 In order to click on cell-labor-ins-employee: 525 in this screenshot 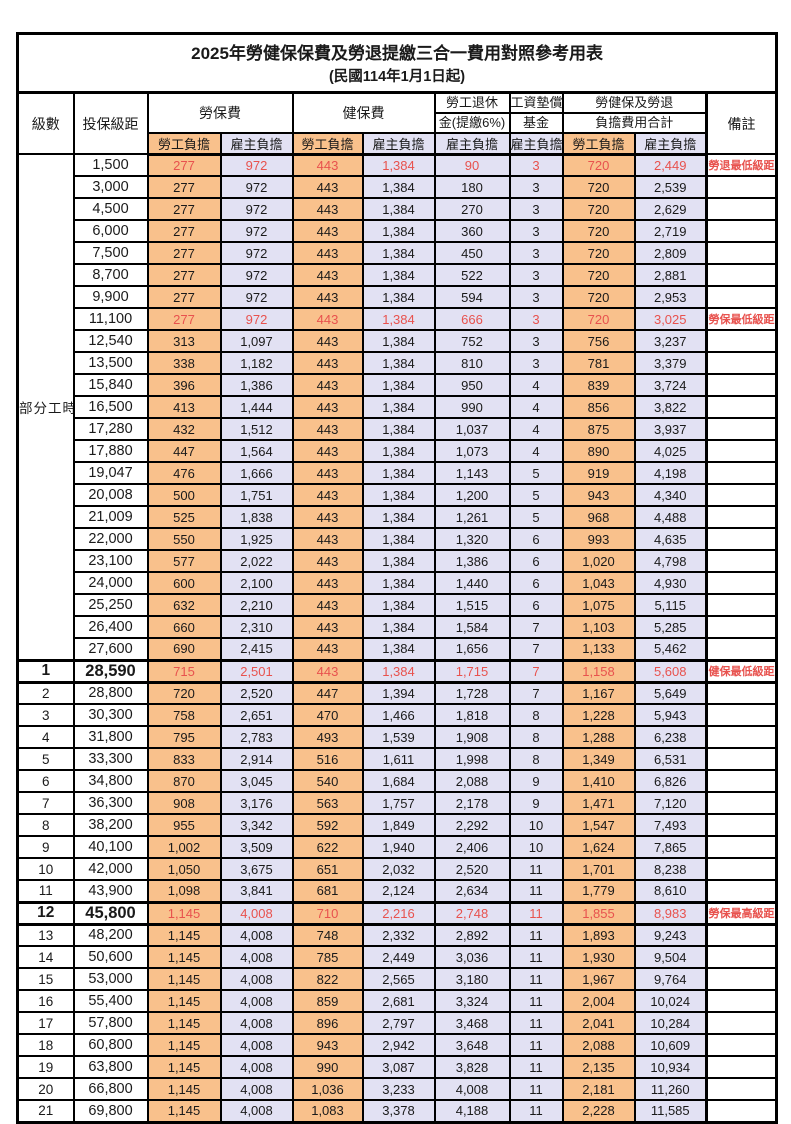, I will do `click(184, 517)`.